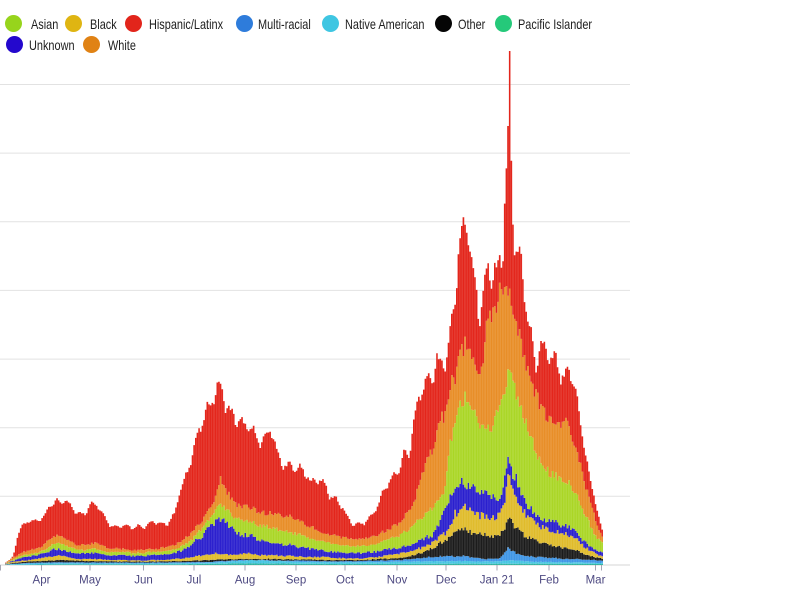 The height and width of the screenshot is (600, 800). I want to click on svg-text: Jan 21, so click(497, 581).